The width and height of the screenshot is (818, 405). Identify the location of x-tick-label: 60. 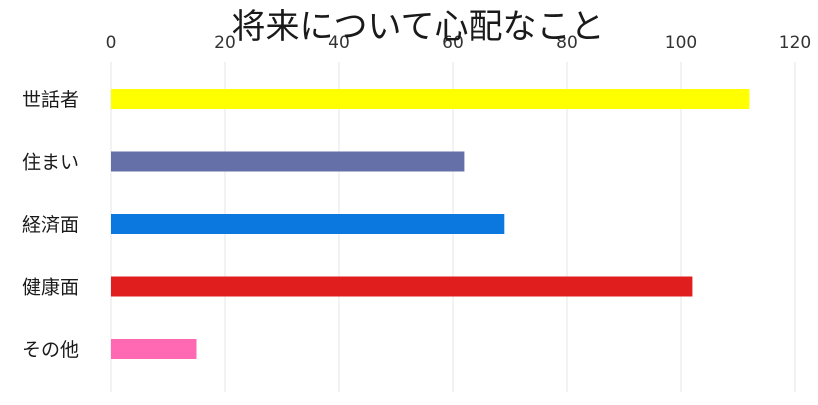
(453, 43).